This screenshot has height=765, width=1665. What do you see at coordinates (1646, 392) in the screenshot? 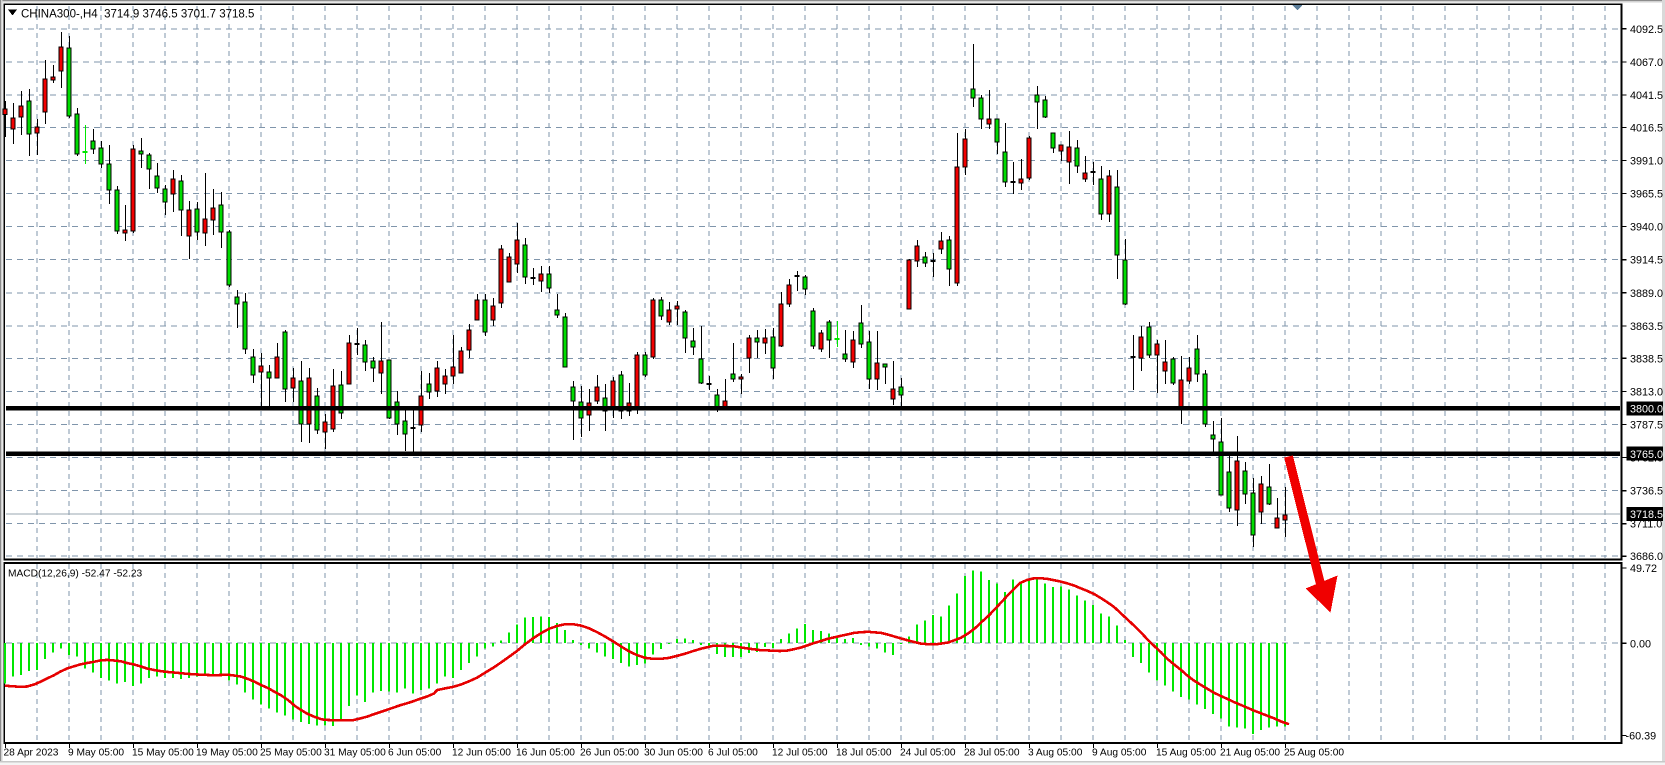
I see `svg-text: 3813.0` at bounding box center [1646, 392].